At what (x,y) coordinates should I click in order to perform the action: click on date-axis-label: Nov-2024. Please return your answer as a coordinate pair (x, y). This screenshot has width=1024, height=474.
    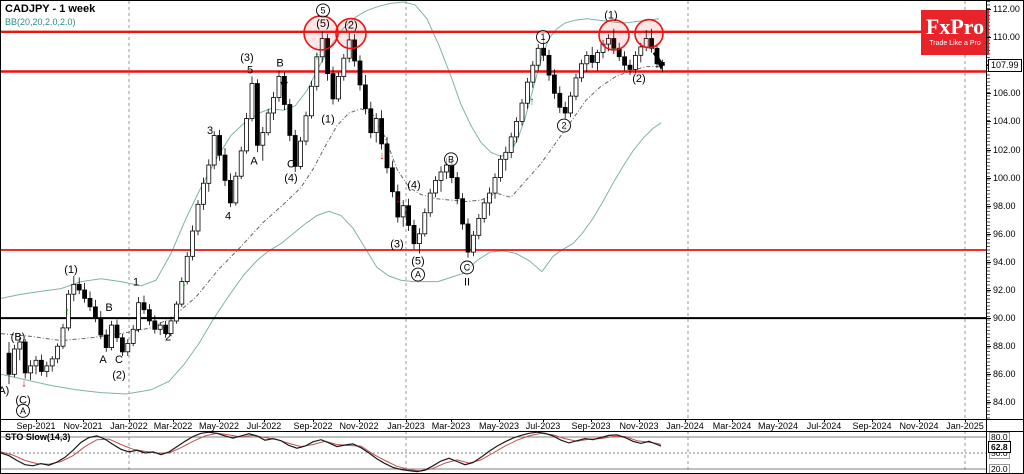
    Looking at the image, I should click on (919, 426).